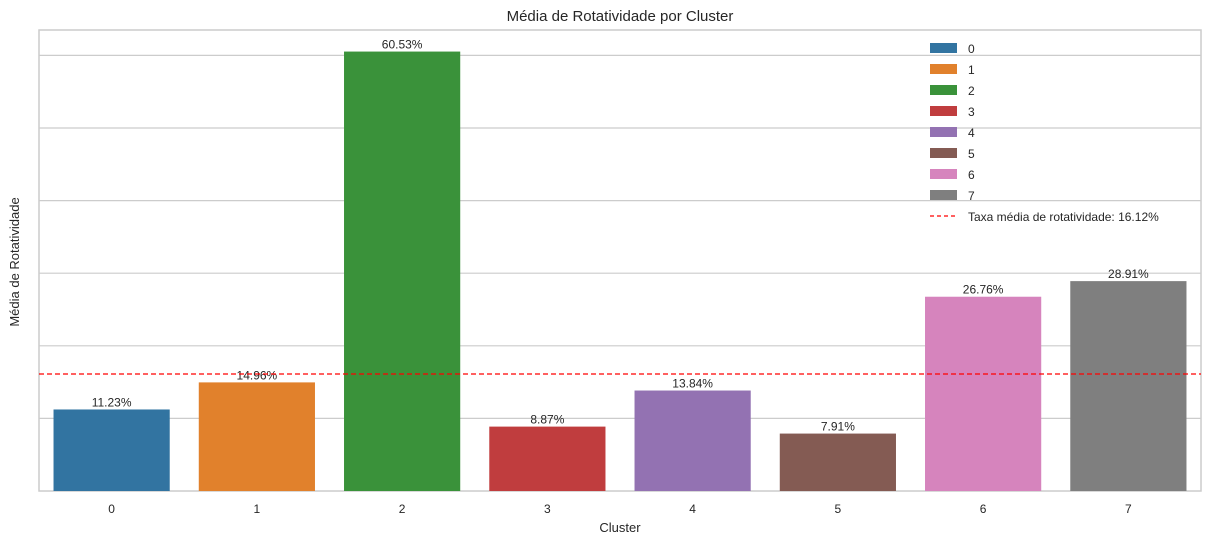  Describe the element at coordinates (971, 175) in the screenshot. I see `legend-label-6: 6` at that location.